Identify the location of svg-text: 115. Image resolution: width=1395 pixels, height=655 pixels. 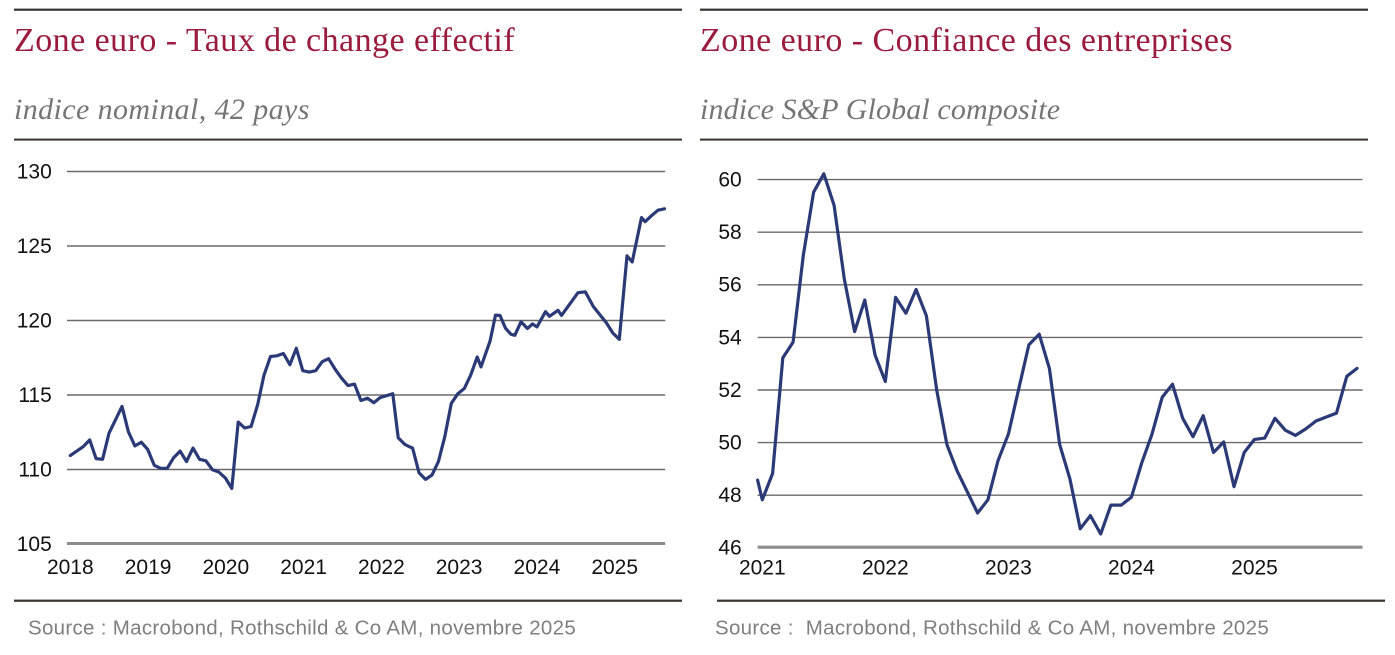
(34, 395).